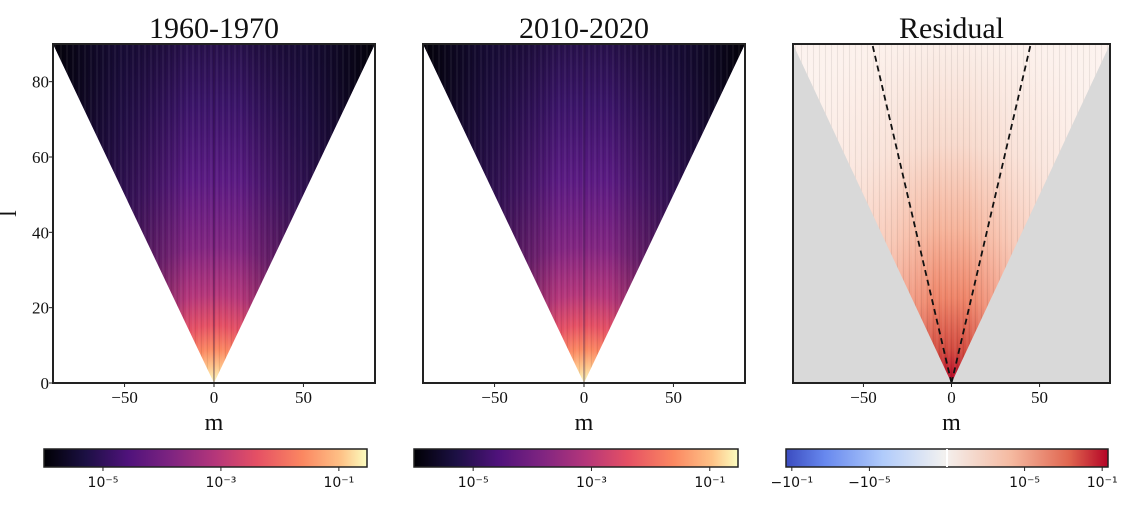 The image size is (1136, 509). I want to click on y-tick-label: 0, so click(45, 383).